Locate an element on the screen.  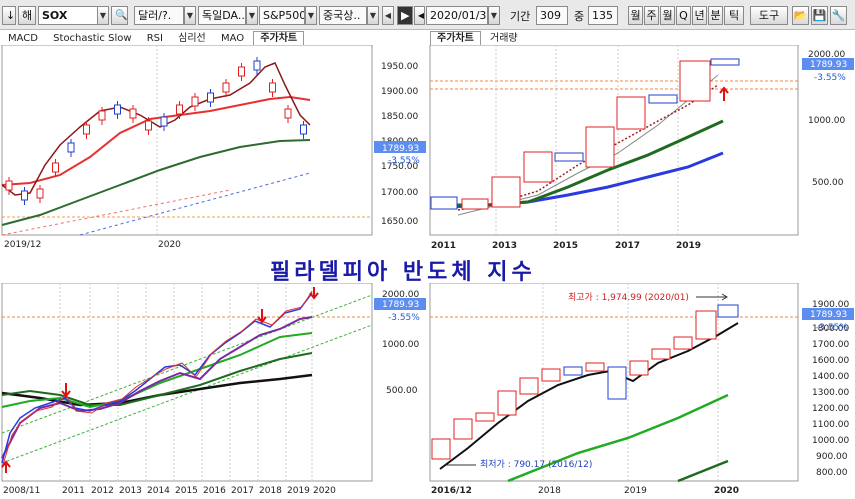
page-title: 필라델피아 반도체 지수 is located at coordinates (403, 272).